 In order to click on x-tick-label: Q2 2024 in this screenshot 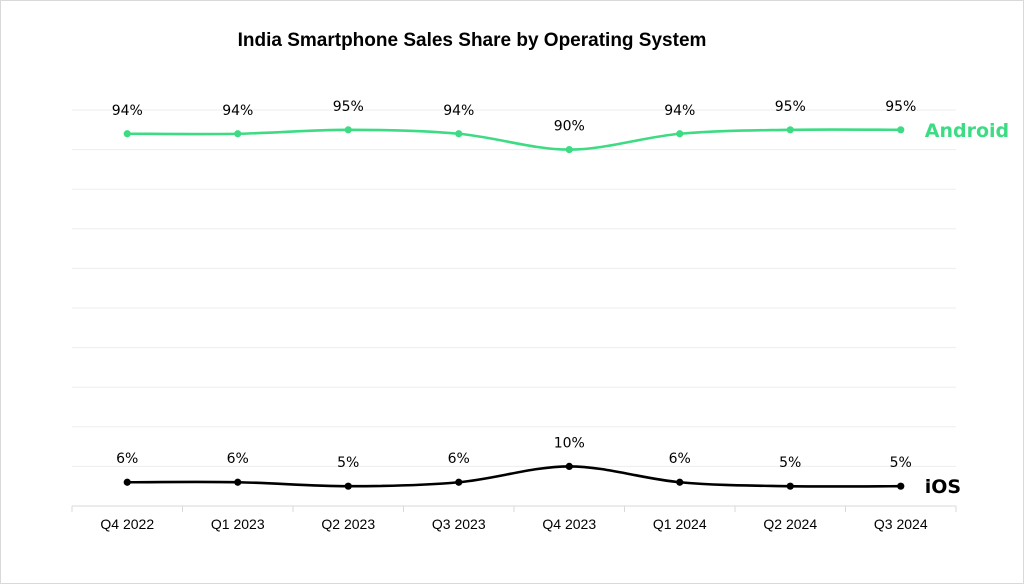, I will do `click(790, 524)`.